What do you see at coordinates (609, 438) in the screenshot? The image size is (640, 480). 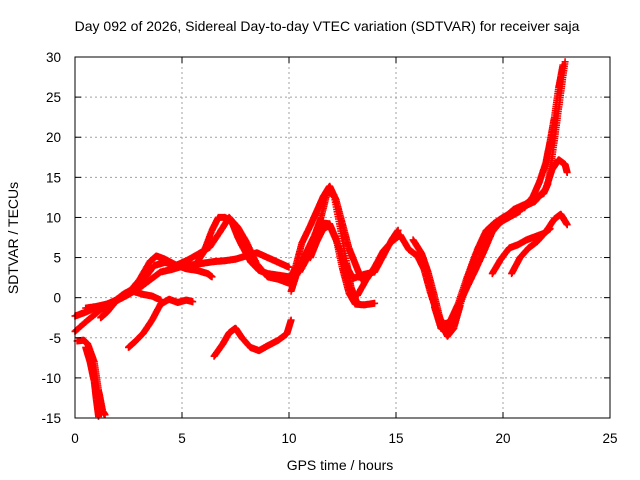 I see `x-tick-label: 25` at bounding box center [609, 438].